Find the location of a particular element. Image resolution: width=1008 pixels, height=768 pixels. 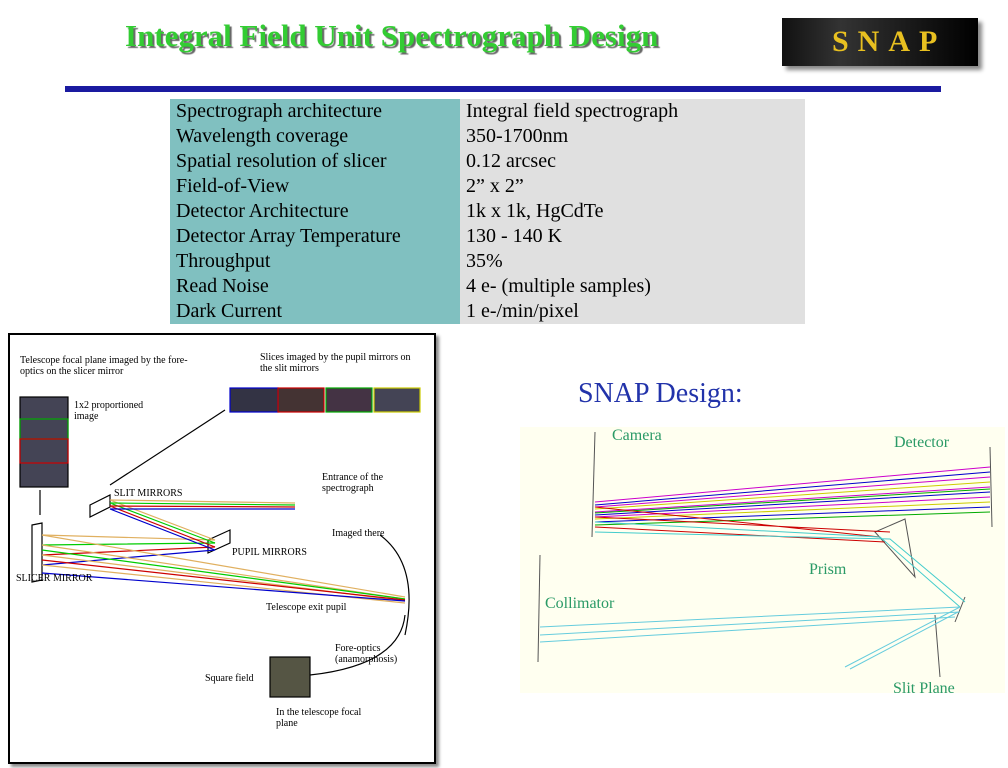

cell-key: Spatial resolution of slicer is located at coordinates (315, 161).